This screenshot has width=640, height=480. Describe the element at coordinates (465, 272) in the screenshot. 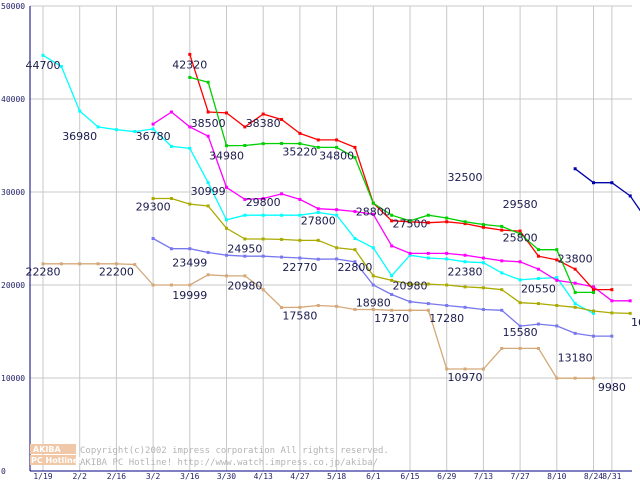

I see `data-label: 22380` at that location.